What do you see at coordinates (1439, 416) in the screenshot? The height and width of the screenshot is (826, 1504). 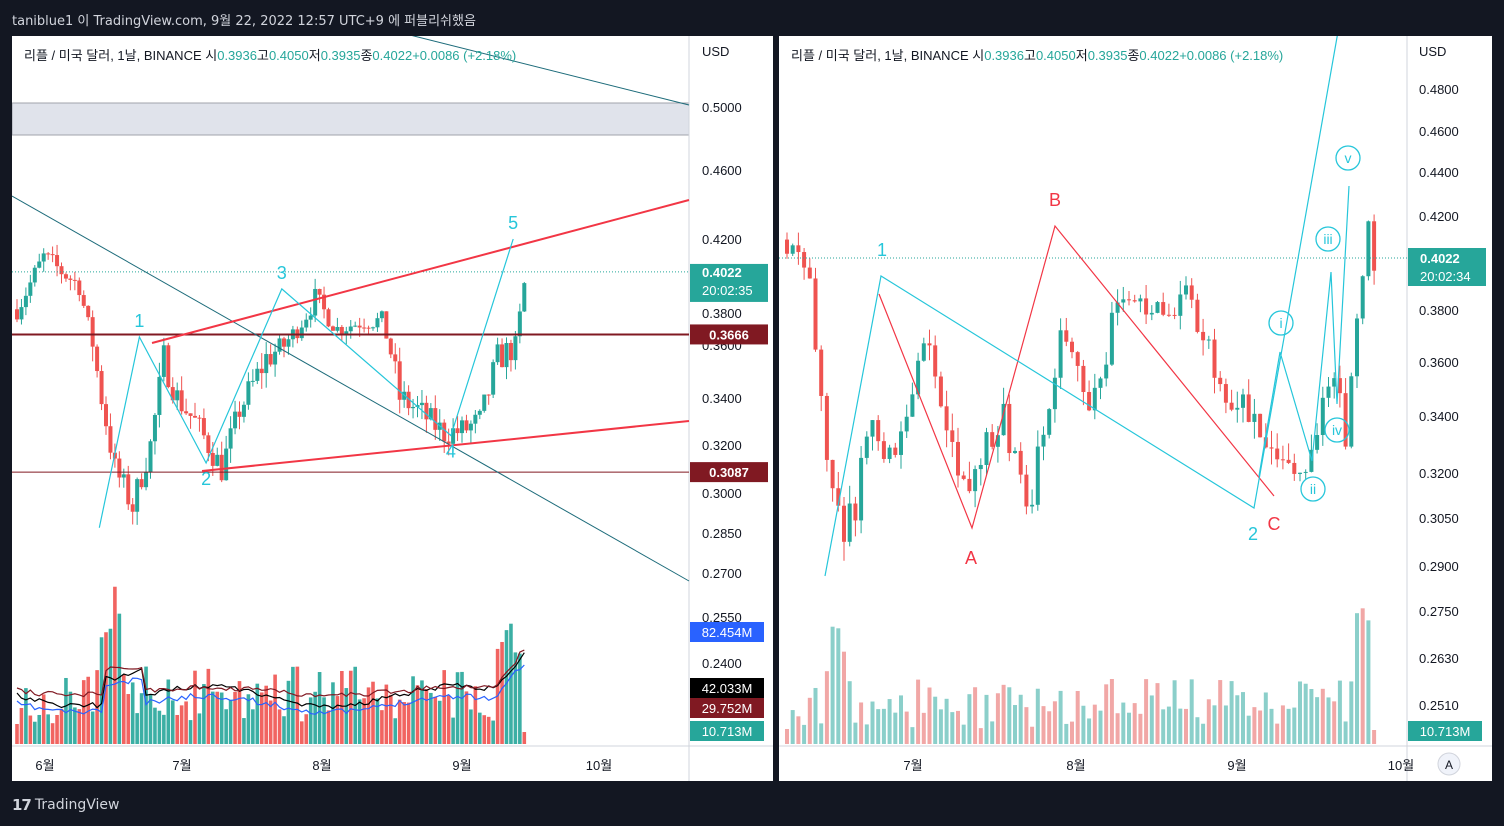 I see `y-tick-label-right: 0.3400` at bounding box center [1439, 416].